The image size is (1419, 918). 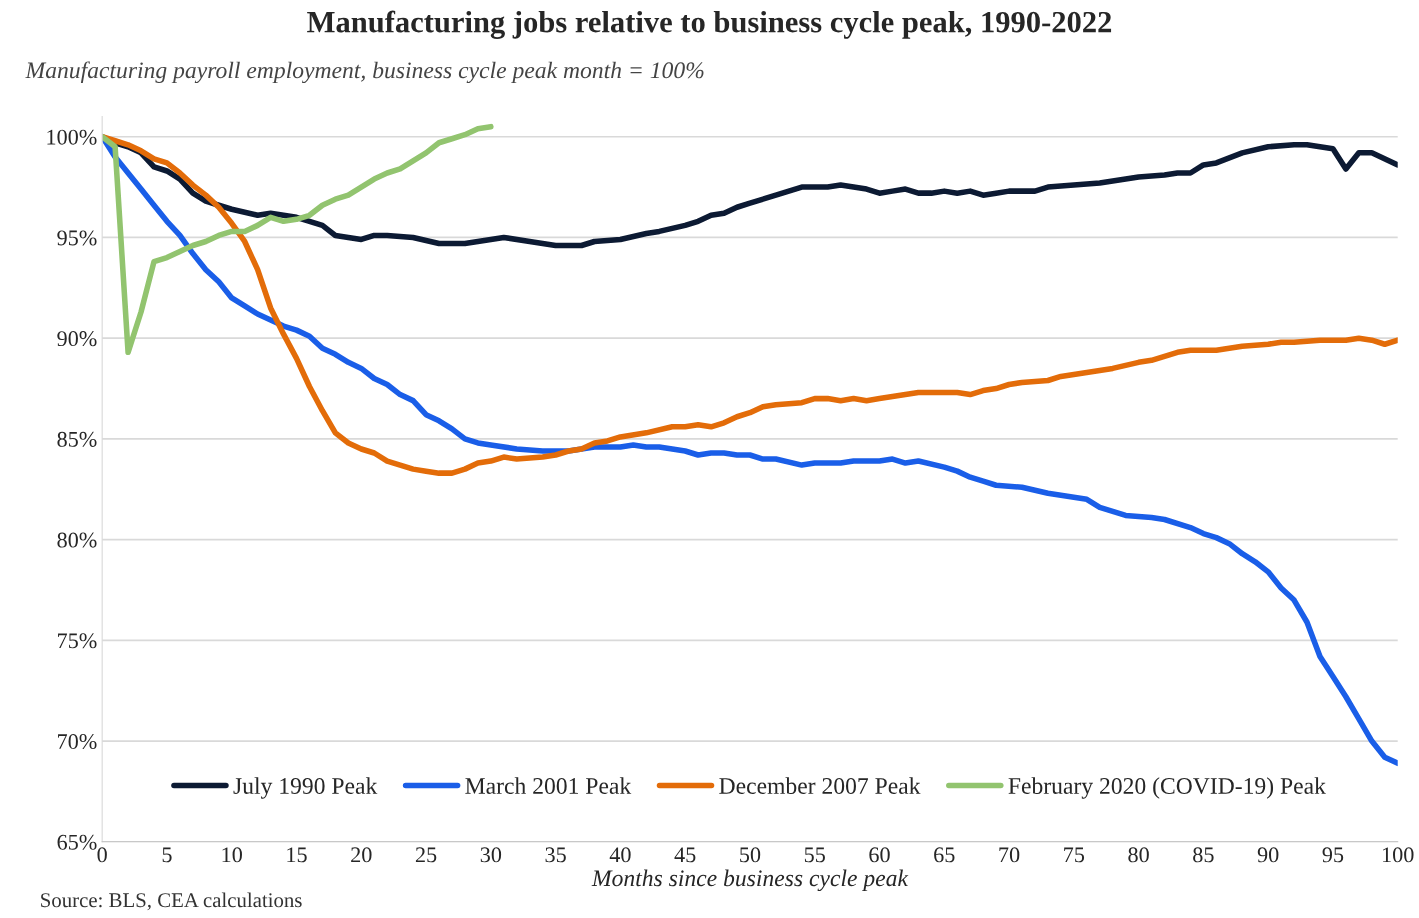 What do you see at coordinates (820, 785) in the screenshot?
I see `legend-label: December 2007 Peak` at bounding box center [820, 785].